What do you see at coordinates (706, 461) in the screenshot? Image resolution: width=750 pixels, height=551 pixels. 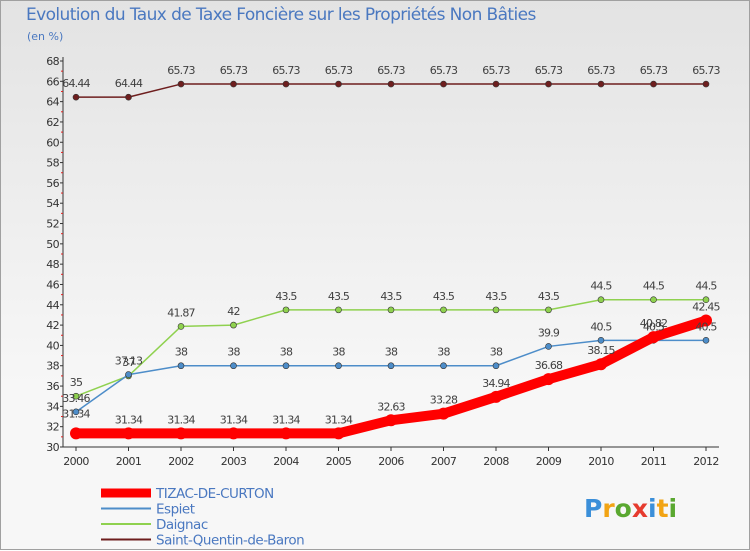 I see `x-tick-label: 2012` at bounding box center [706, 461].